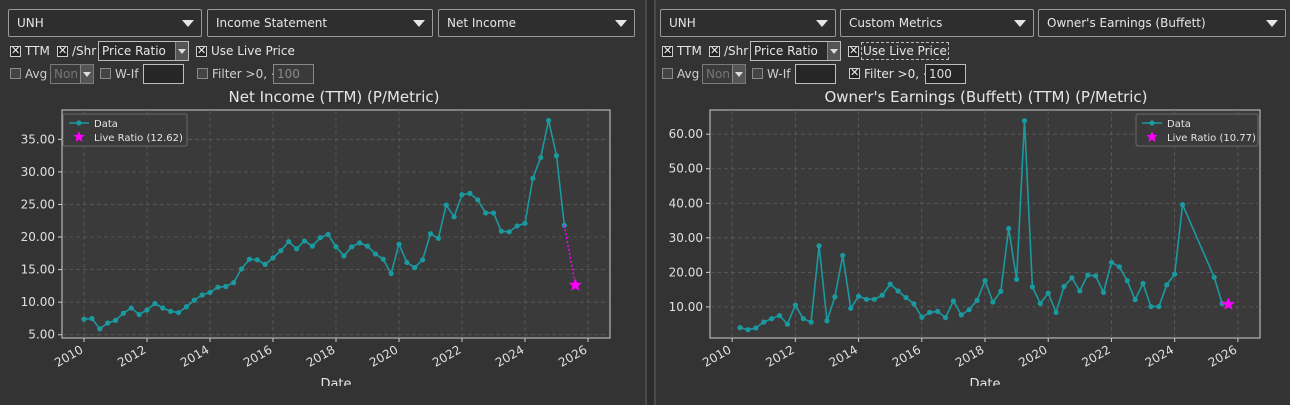 The height and width of the screenshot is (405, 1290). What do you see at coordinates (575, 284) in the screenshot?
I see `live-ratio-star` at bounding box center [575, 284].